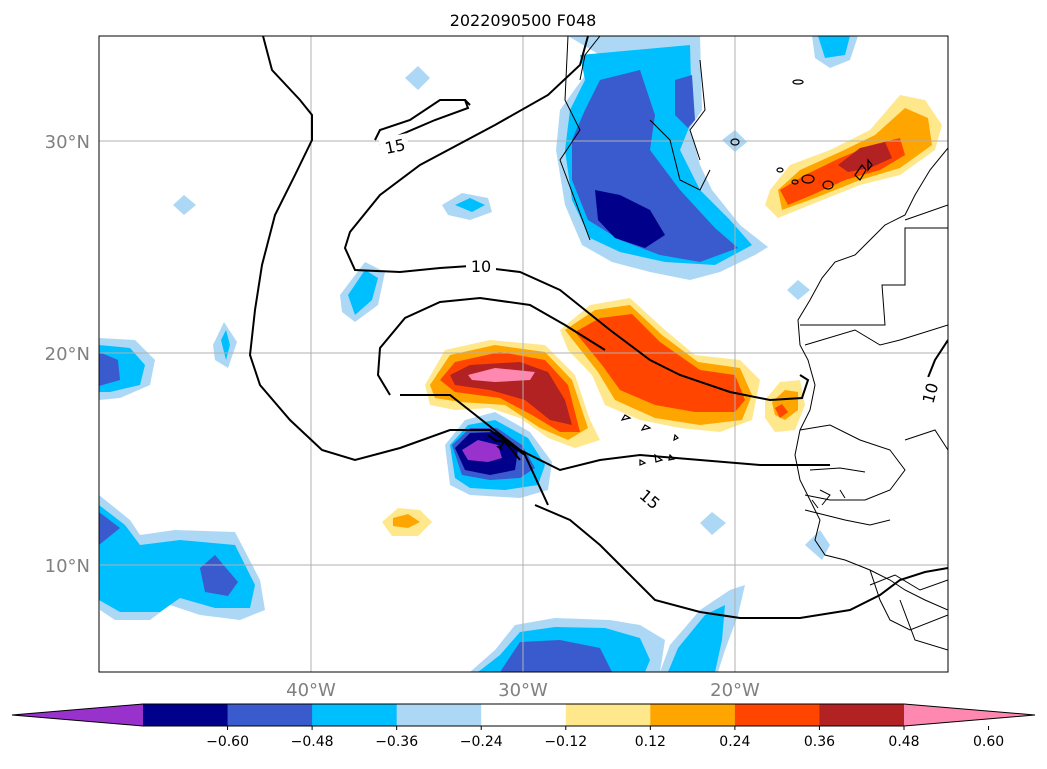 This screenshot has height=769, width=1047. I want to click on lat-label-20n: 20°N, so click(67, 354).